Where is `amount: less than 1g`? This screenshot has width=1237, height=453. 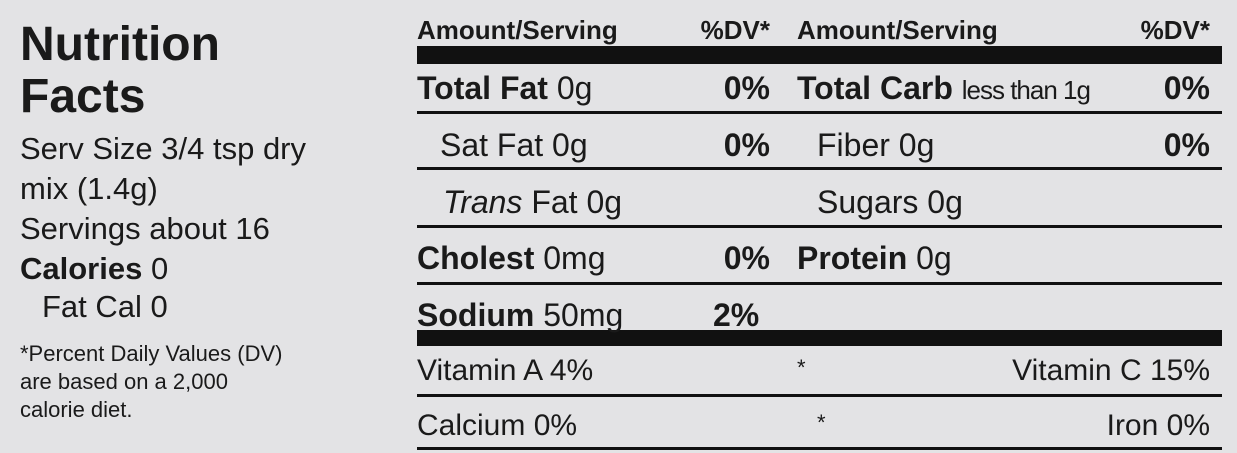 amount: less than 1g is located at coordinates (1026, 90).